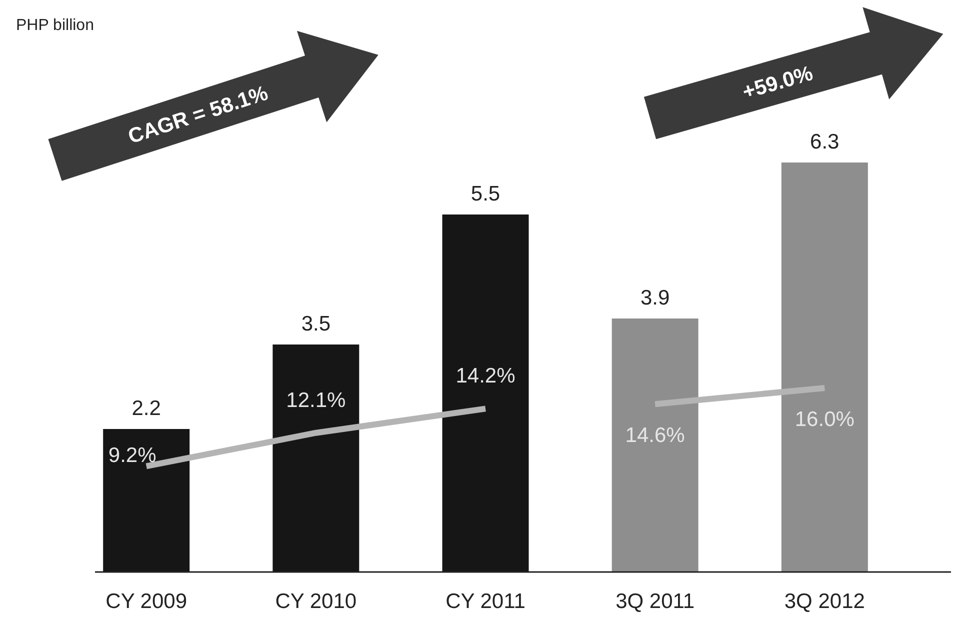 This screenshot has height=631, width=959. What do you see at coordinates (778, 83) in the screenshot?
I see `text: +59.0%` at bounding box center [778, 83].